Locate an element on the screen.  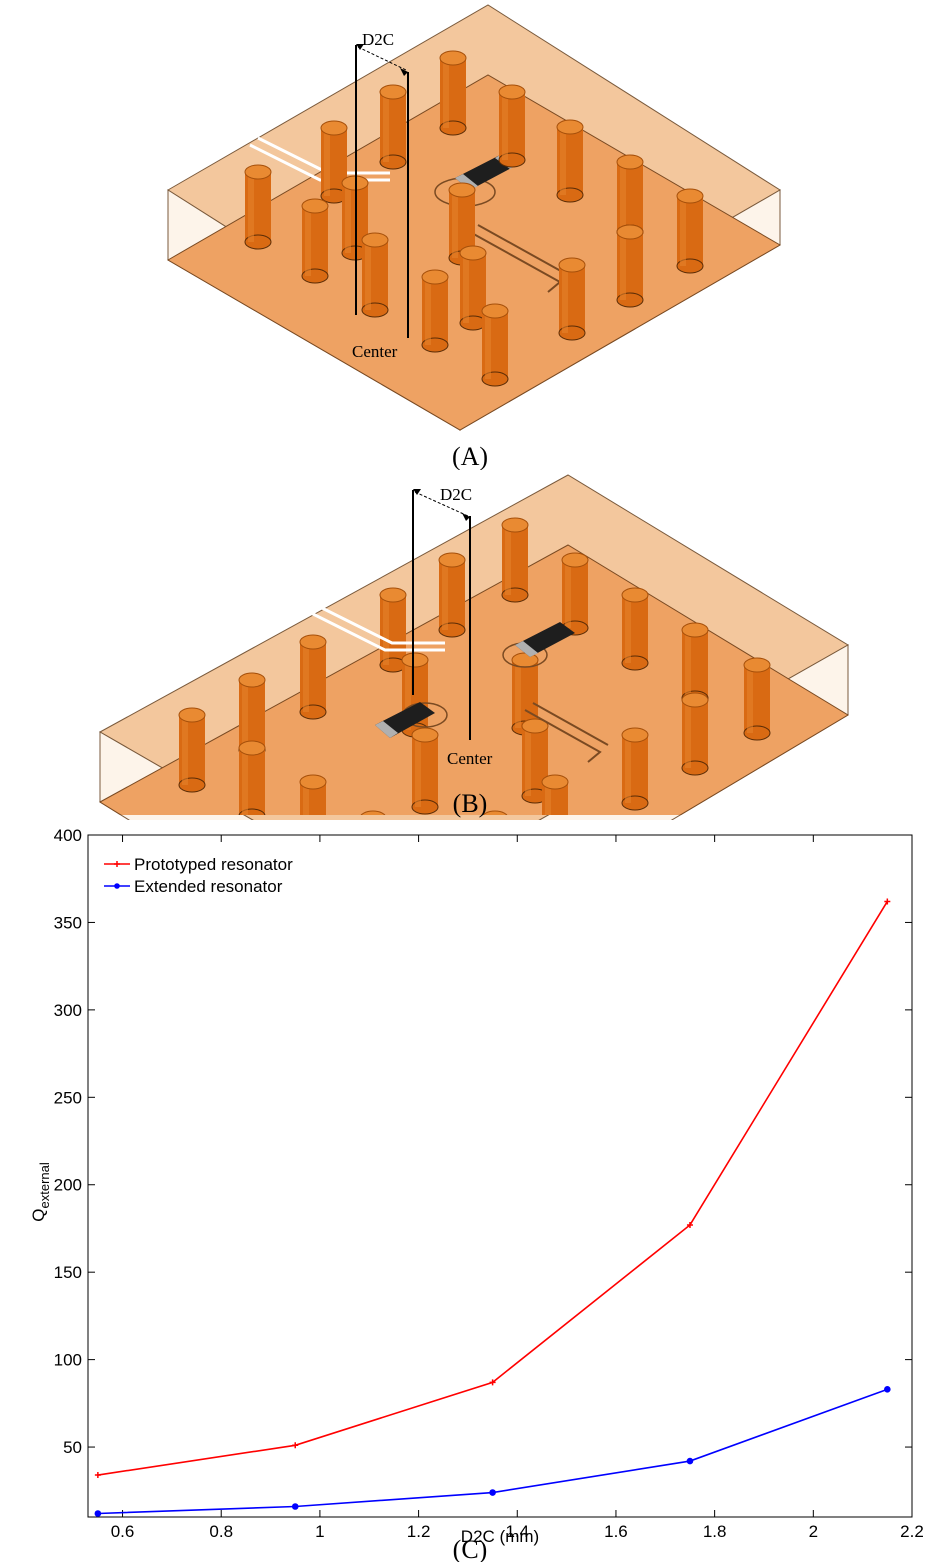
figure-b-overlay: D2C Center (B) is located at coordinates (456, 651).